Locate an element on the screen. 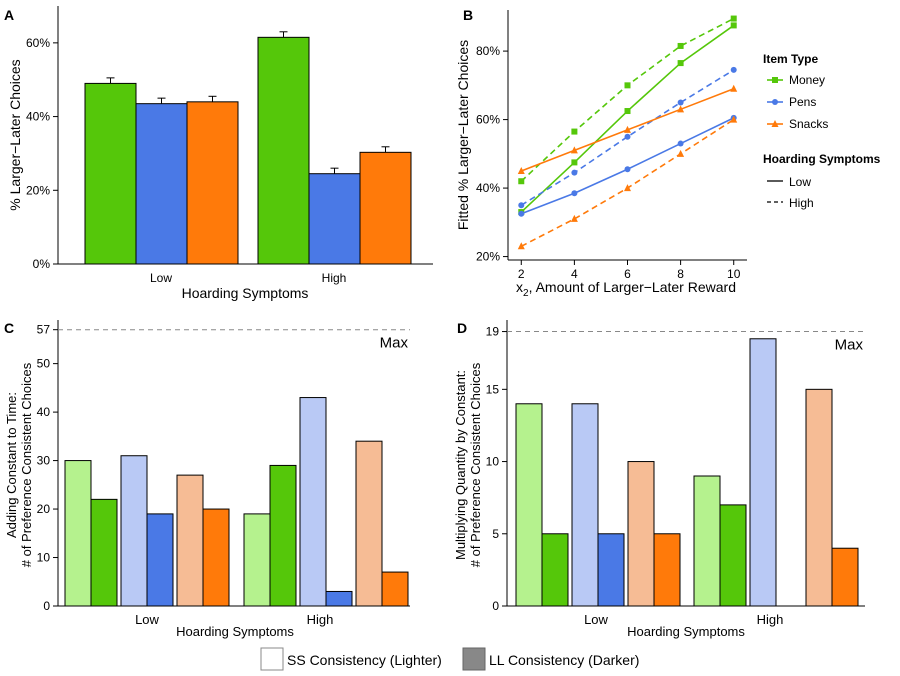 This screenshot has height=676, width=900. panel-c-bar-snacks-ss-low is located at coordinates (190, 540).